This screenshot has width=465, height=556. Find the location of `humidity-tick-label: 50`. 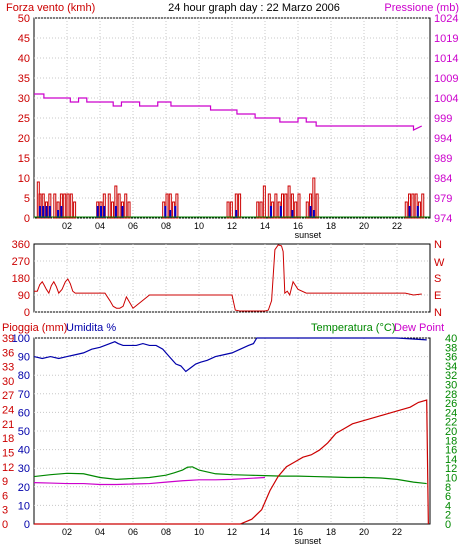

humidity-tick-label: 50 is located at coordinates (24, 432).